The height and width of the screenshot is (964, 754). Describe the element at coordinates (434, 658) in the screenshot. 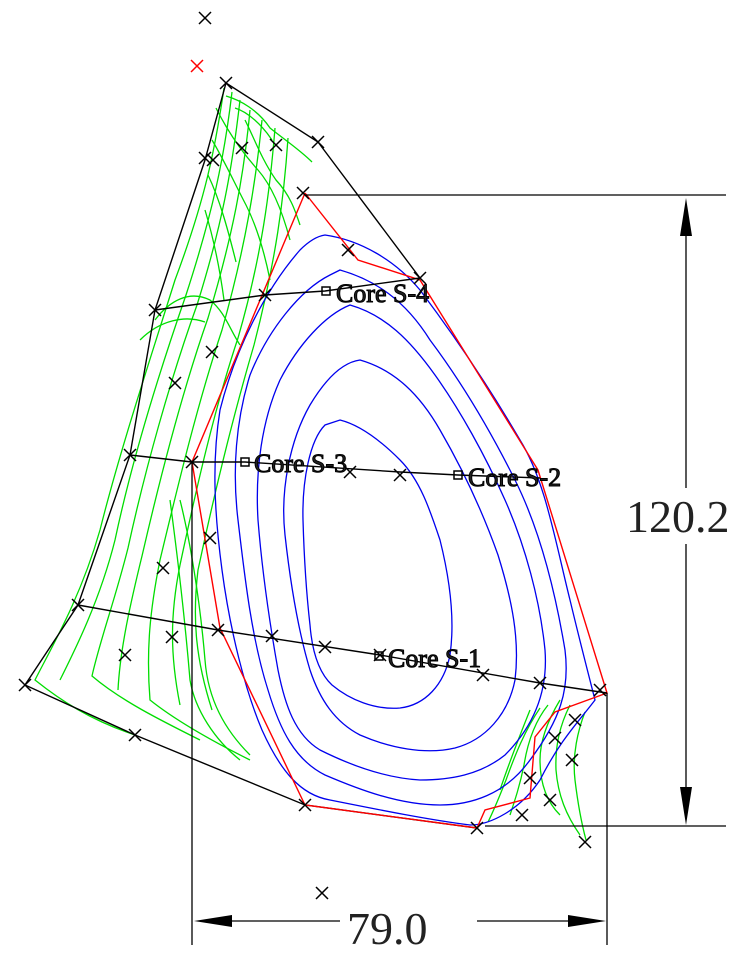

I see `core-s1-label: Core S-1` at that location.